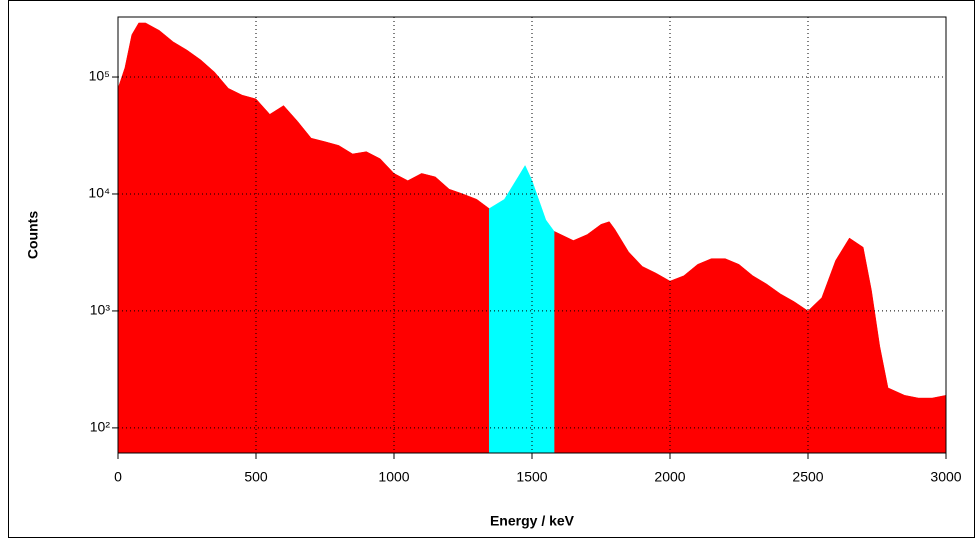 The height and width of the screenshot is (539, 976). What do you see at coordinates (807, 477) in the screenshot?
I see `x-tick-label: 2500` at bounding box center [807, 477].